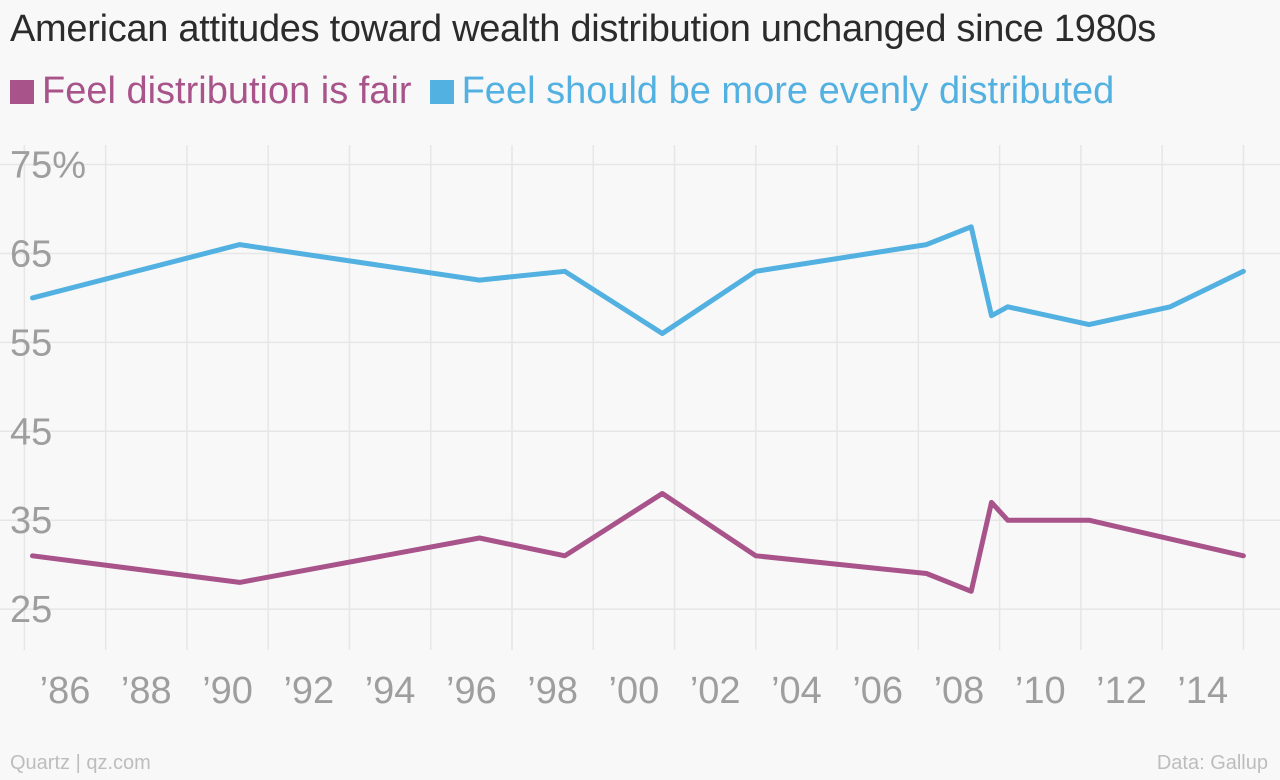 Image resolution: width=1280 pixels, height=780 pixels. What do you see at coordinates (441, 91) in the screenshot?
I see `legend-swatch-evenly` at bounding box center [441, 91].